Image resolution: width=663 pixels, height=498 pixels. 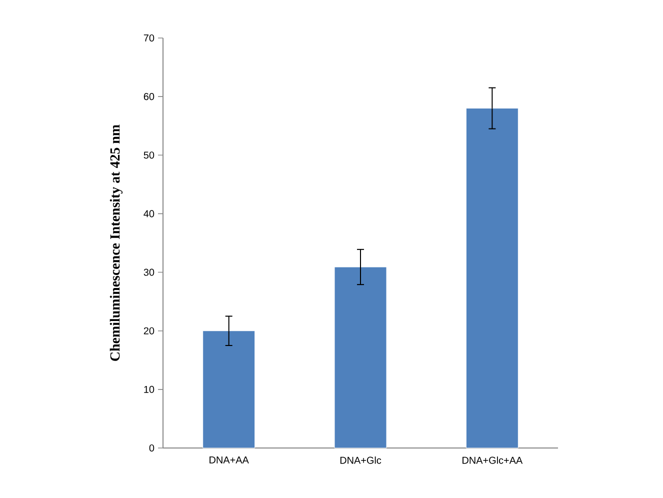 I want to click on y-tick-label: 40, so click(x=149, y=214).